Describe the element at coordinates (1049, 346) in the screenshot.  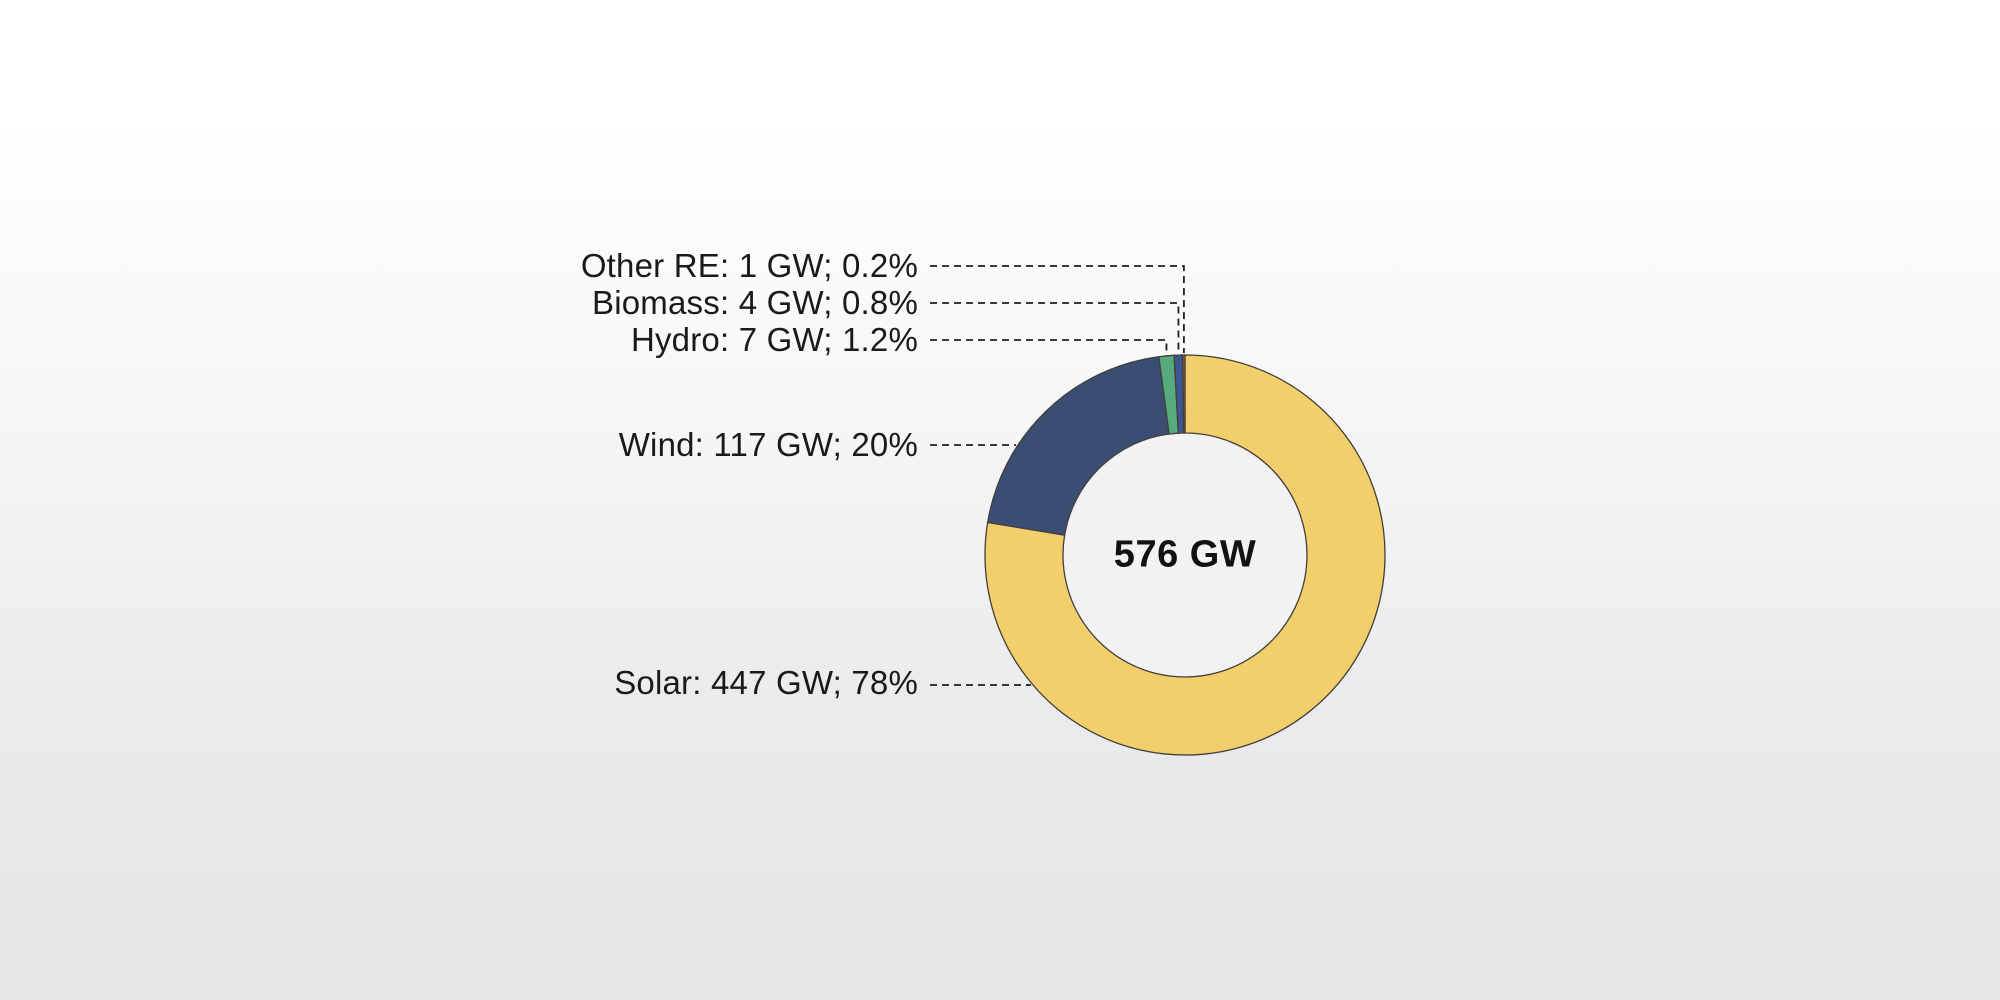
I see `leader-line-hydro` at that location.